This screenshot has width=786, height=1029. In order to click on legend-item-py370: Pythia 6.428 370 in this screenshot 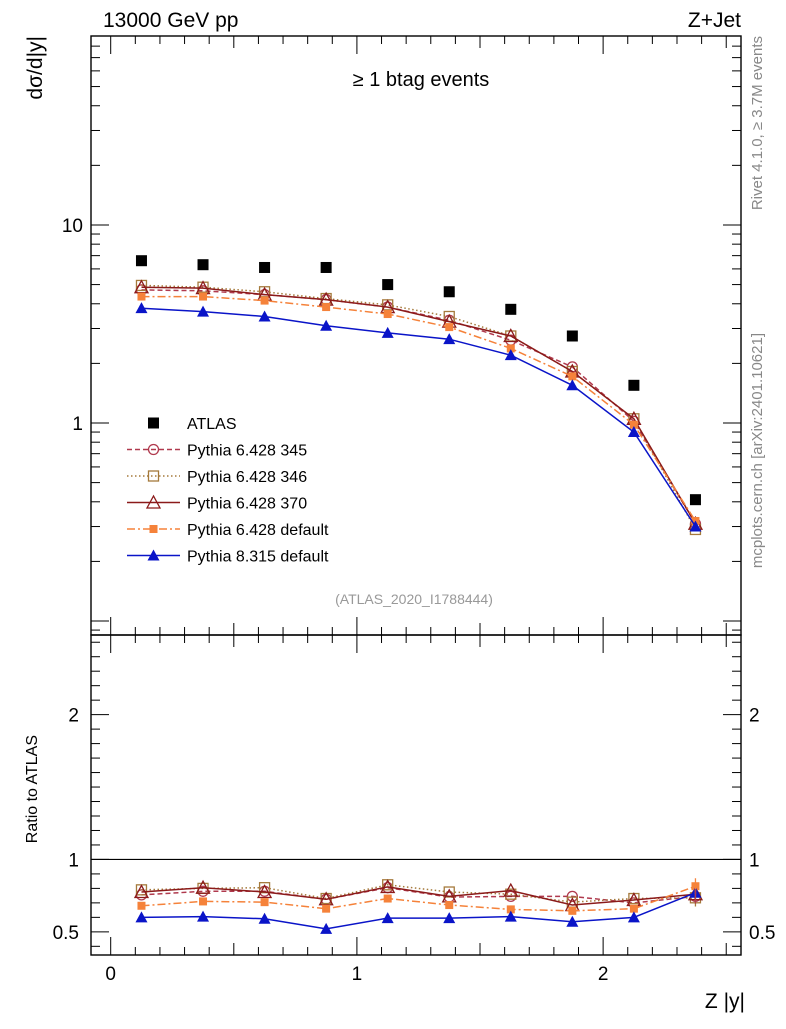, I will do `click(217, 503)`.